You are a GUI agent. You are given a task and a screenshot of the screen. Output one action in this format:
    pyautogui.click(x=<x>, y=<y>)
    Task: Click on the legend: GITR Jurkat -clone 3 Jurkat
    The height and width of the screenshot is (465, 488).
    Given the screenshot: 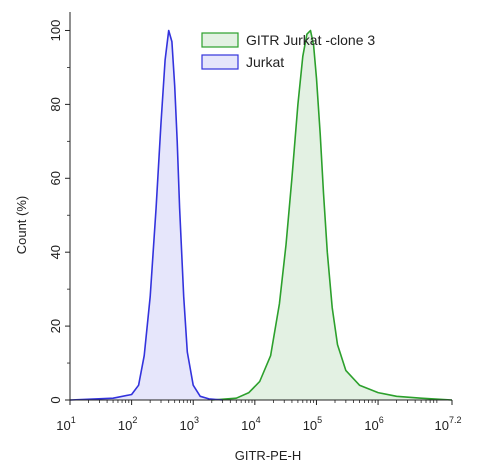 What is the action you would take?
    pyautogui.click(x=288, y=51)
    